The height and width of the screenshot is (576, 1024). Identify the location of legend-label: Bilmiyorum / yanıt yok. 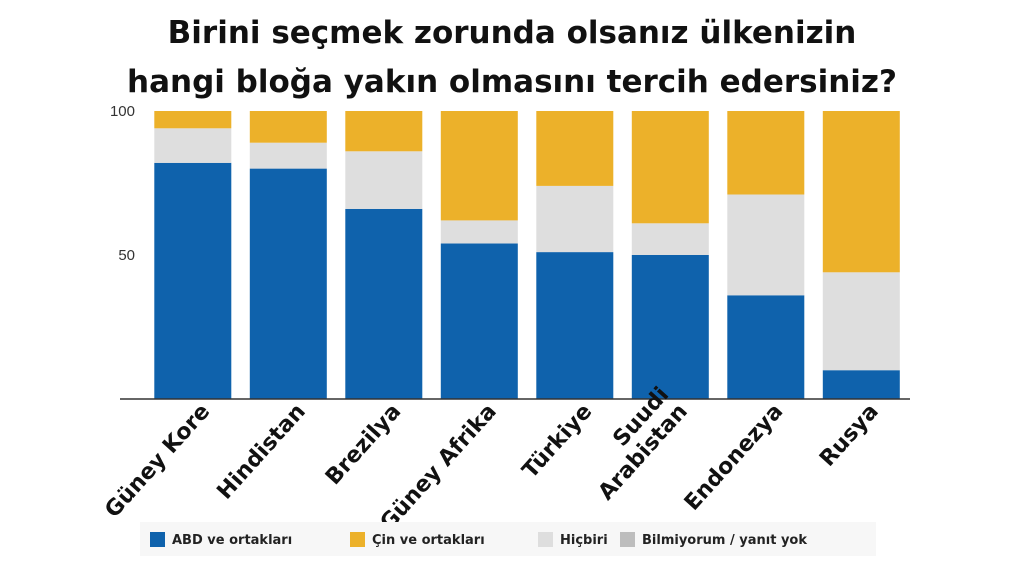
(724, 540).